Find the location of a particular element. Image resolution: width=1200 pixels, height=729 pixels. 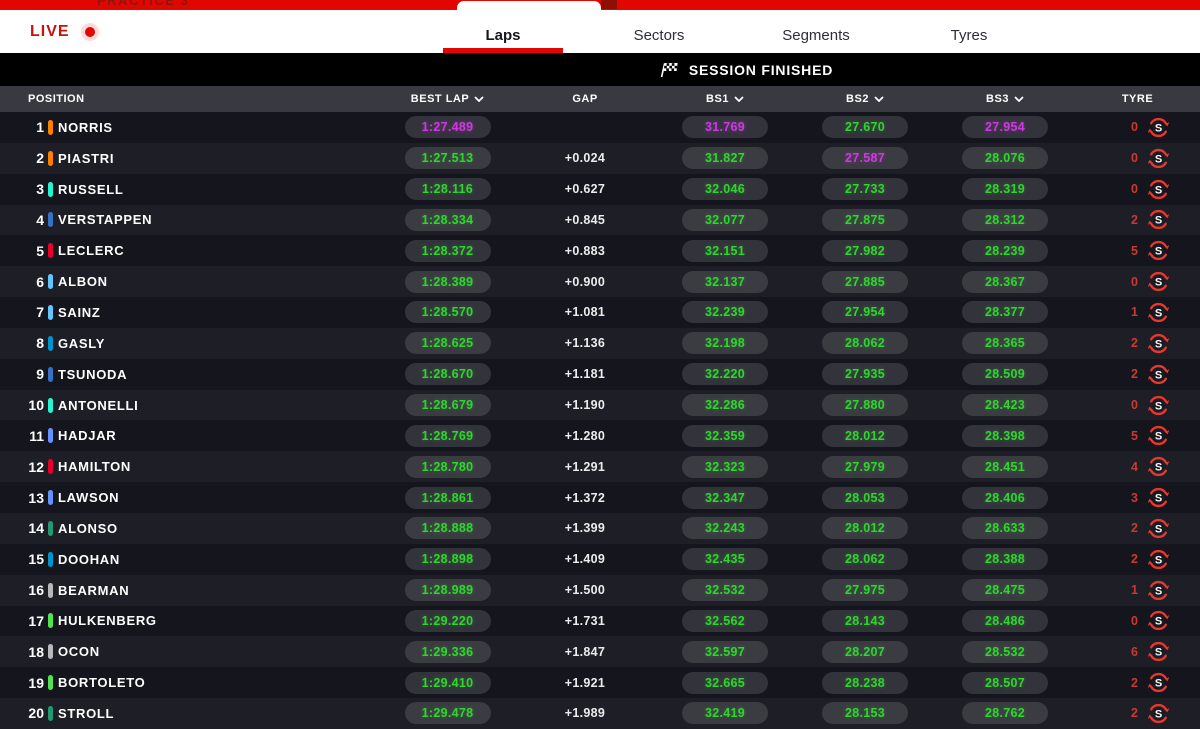

driver-name: ALONSO is located at coordinates (88, 528).